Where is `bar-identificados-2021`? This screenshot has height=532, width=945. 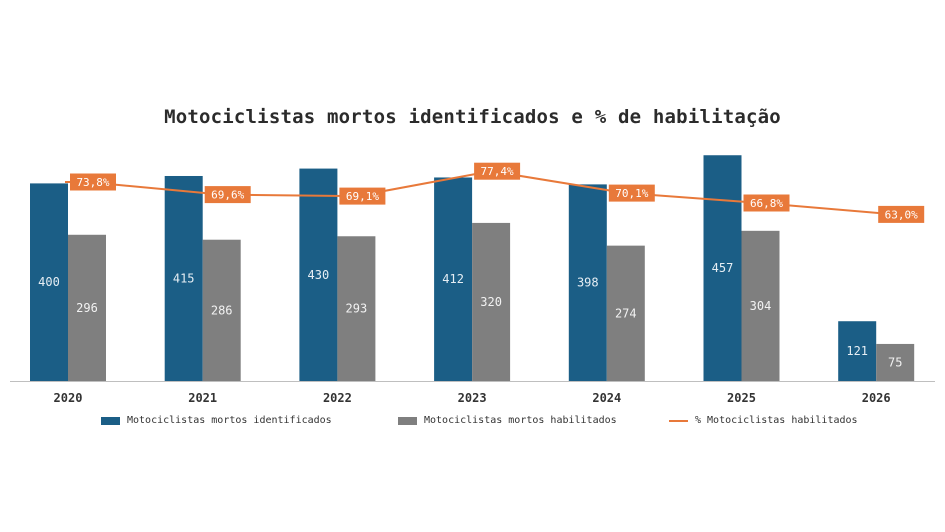 bar-identificados-2021 is located at coordinates (183, 278).